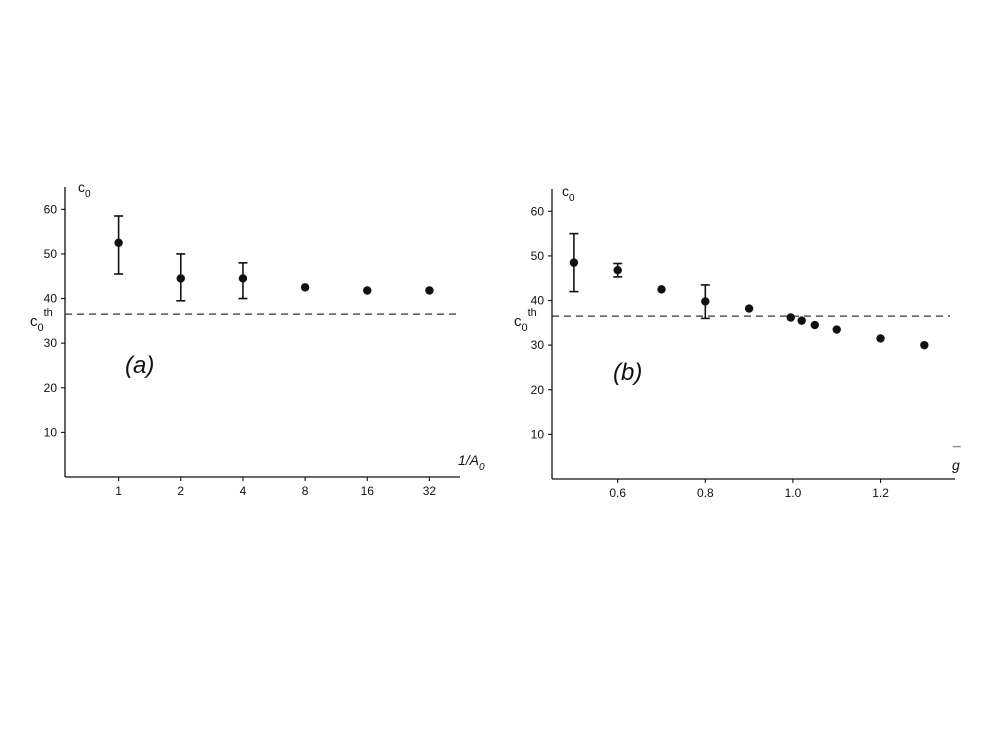 Image resolution: width=997 pixels, height=746 pixels. What do you see at coordinates (538, 345) in the screenshot?
I see `panel-b-y-tick-label: 30` at bounding box center [538, 345].